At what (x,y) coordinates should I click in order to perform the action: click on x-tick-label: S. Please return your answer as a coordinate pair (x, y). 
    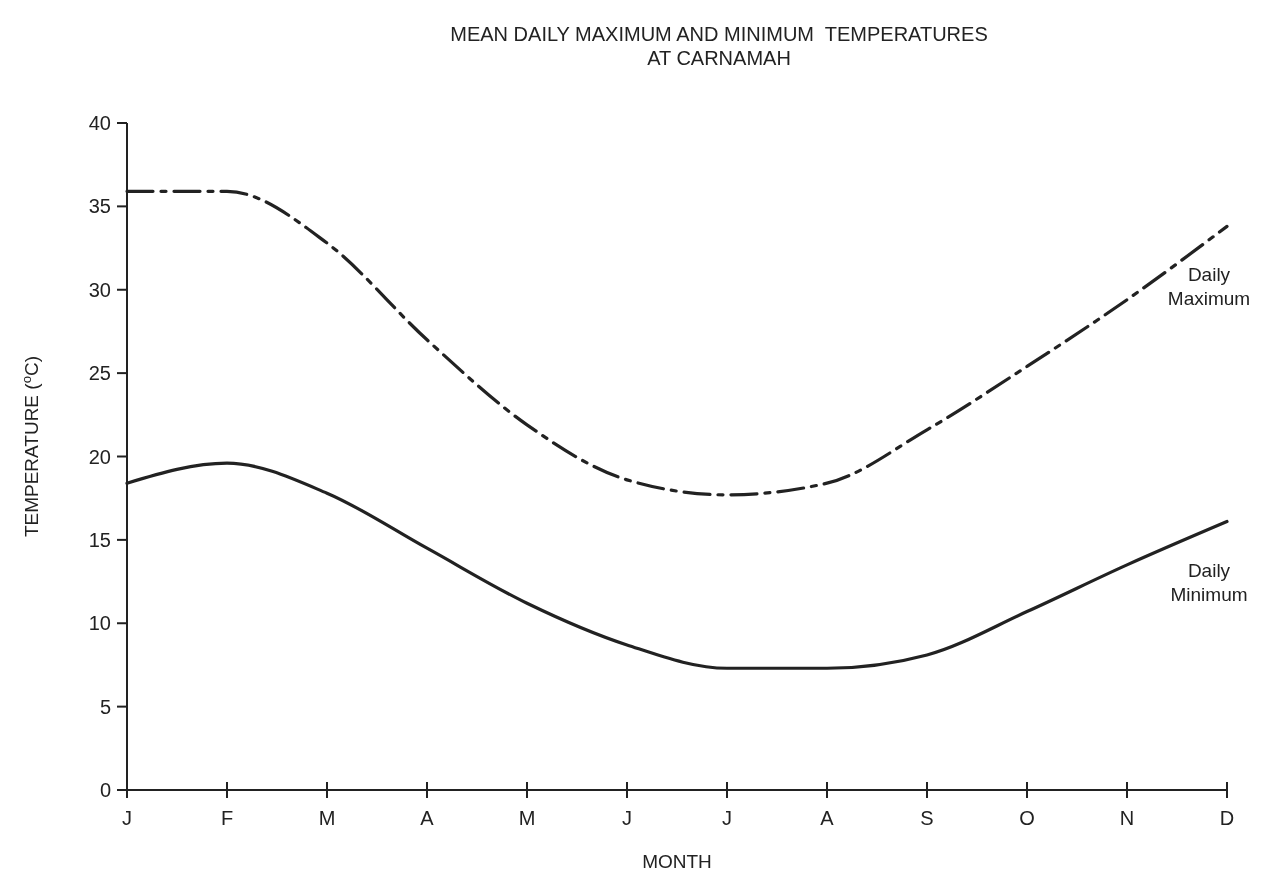
    Looking at the image, I should click on (927, 818).